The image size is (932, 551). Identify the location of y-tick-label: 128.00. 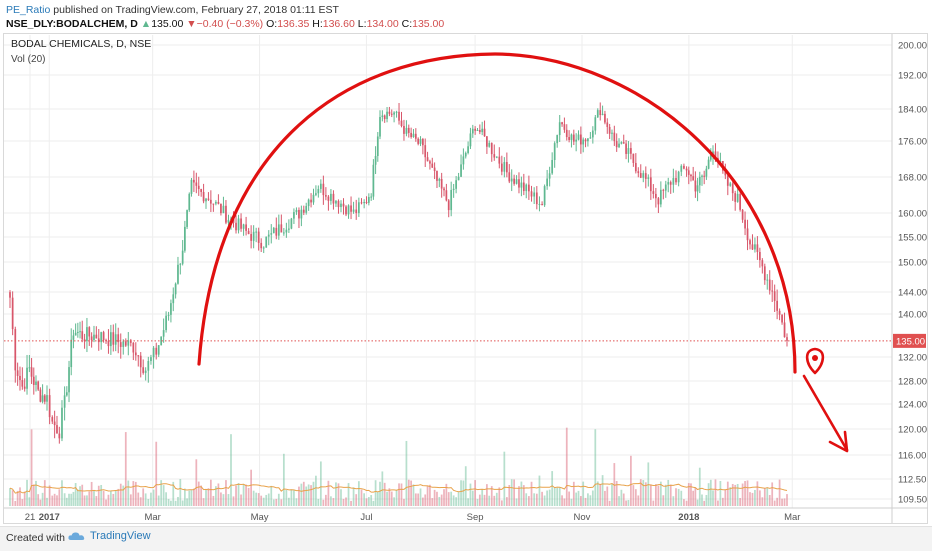
(912, 382).